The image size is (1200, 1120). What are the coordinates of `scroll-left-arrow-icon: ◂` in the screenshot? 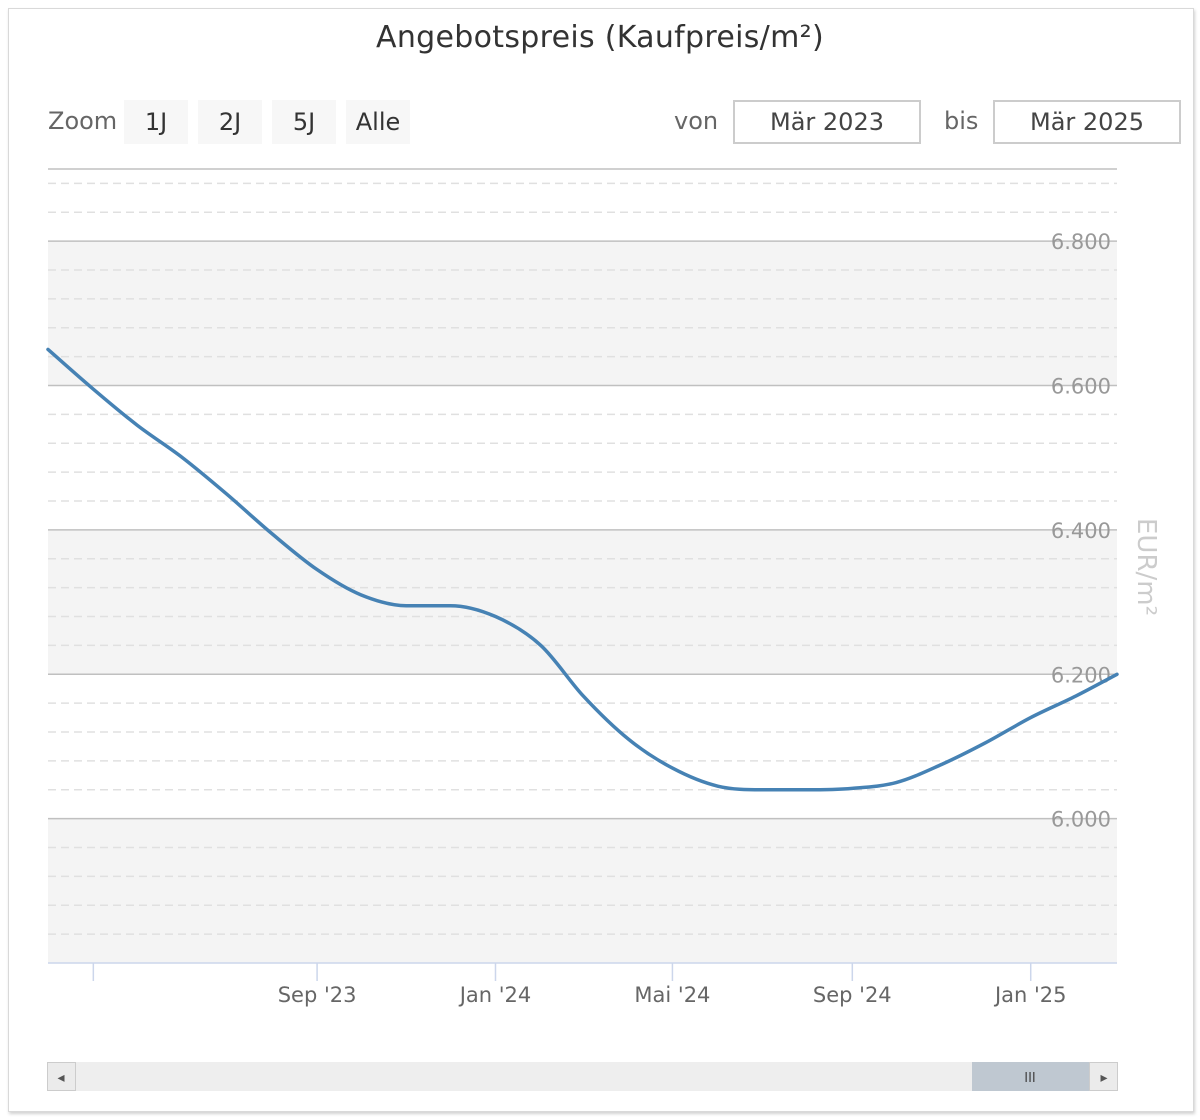 It's located at (60, 1078).